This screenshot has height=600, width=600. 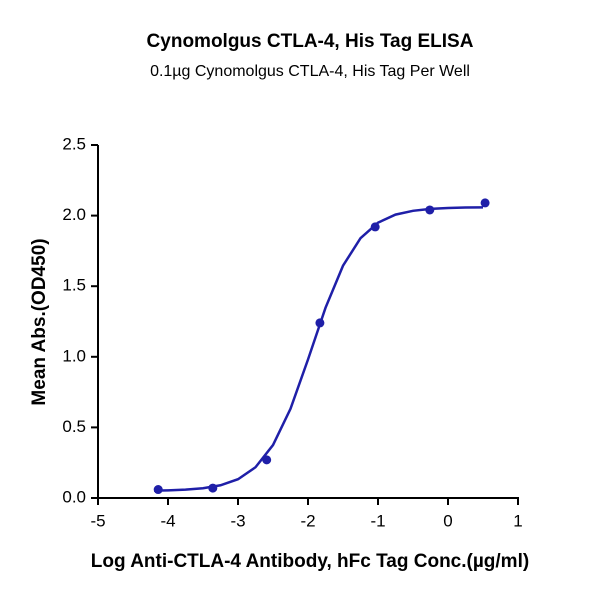 I want to click on x-tick-label: -4, so click(x=167, y=520).